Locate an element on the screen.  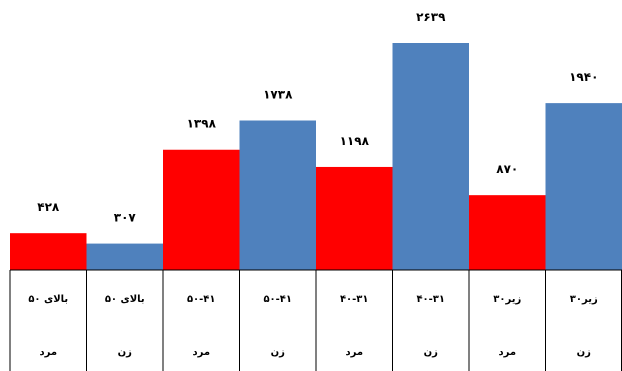
category-age-label-5: ۴۰-۳۱ is located at coordinates (430, 299).